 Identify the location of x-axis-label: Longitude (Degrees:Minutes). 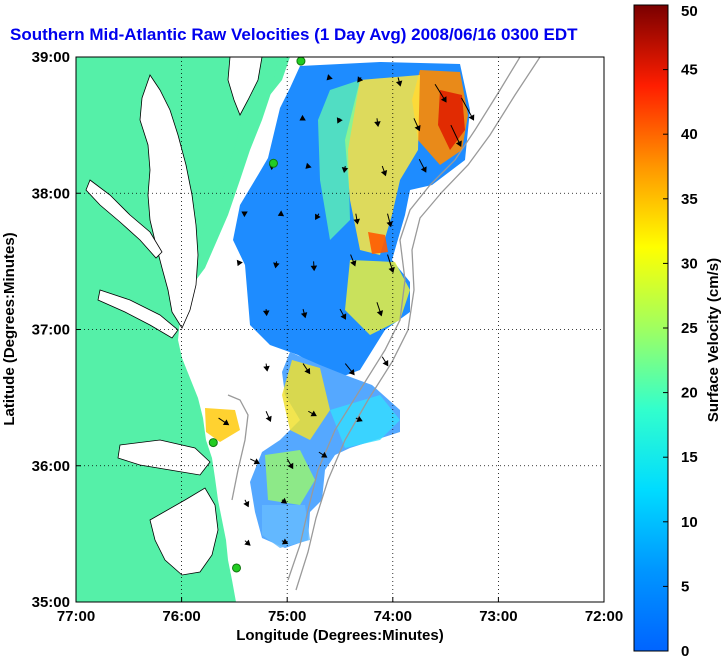
(340, 635).